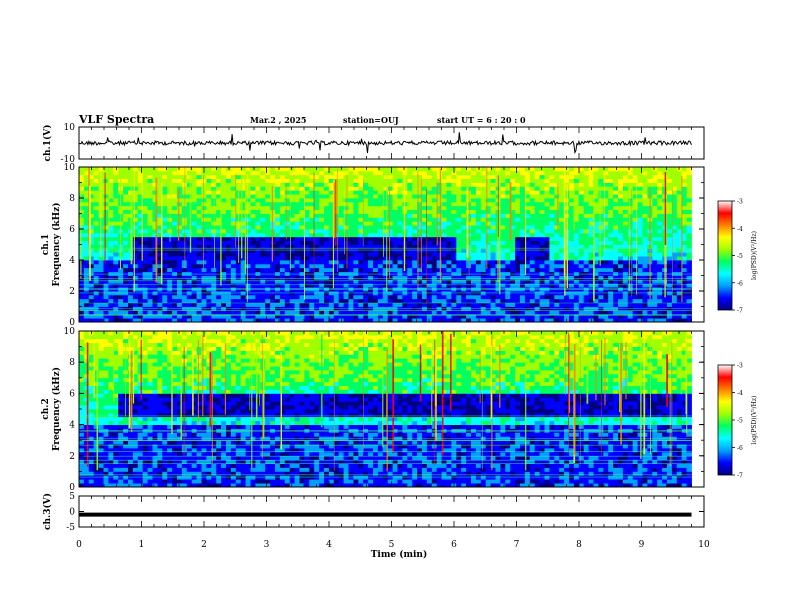 The image size is (792, 612). I want to click on figure-title: VLF Spectra, so click(116, 119).